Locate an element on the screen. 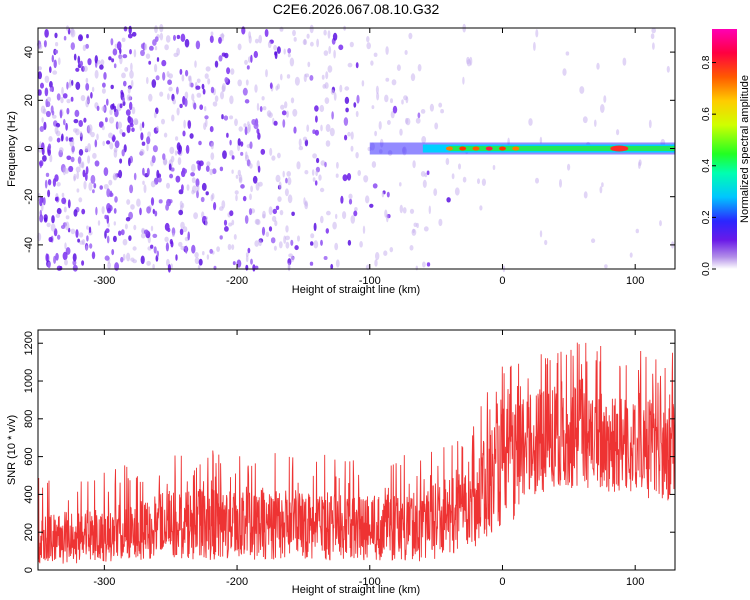 The height and width of the screenshot is (600, 750). colorbar-tick-label: 0.2 is located at coordinates (706, 217).